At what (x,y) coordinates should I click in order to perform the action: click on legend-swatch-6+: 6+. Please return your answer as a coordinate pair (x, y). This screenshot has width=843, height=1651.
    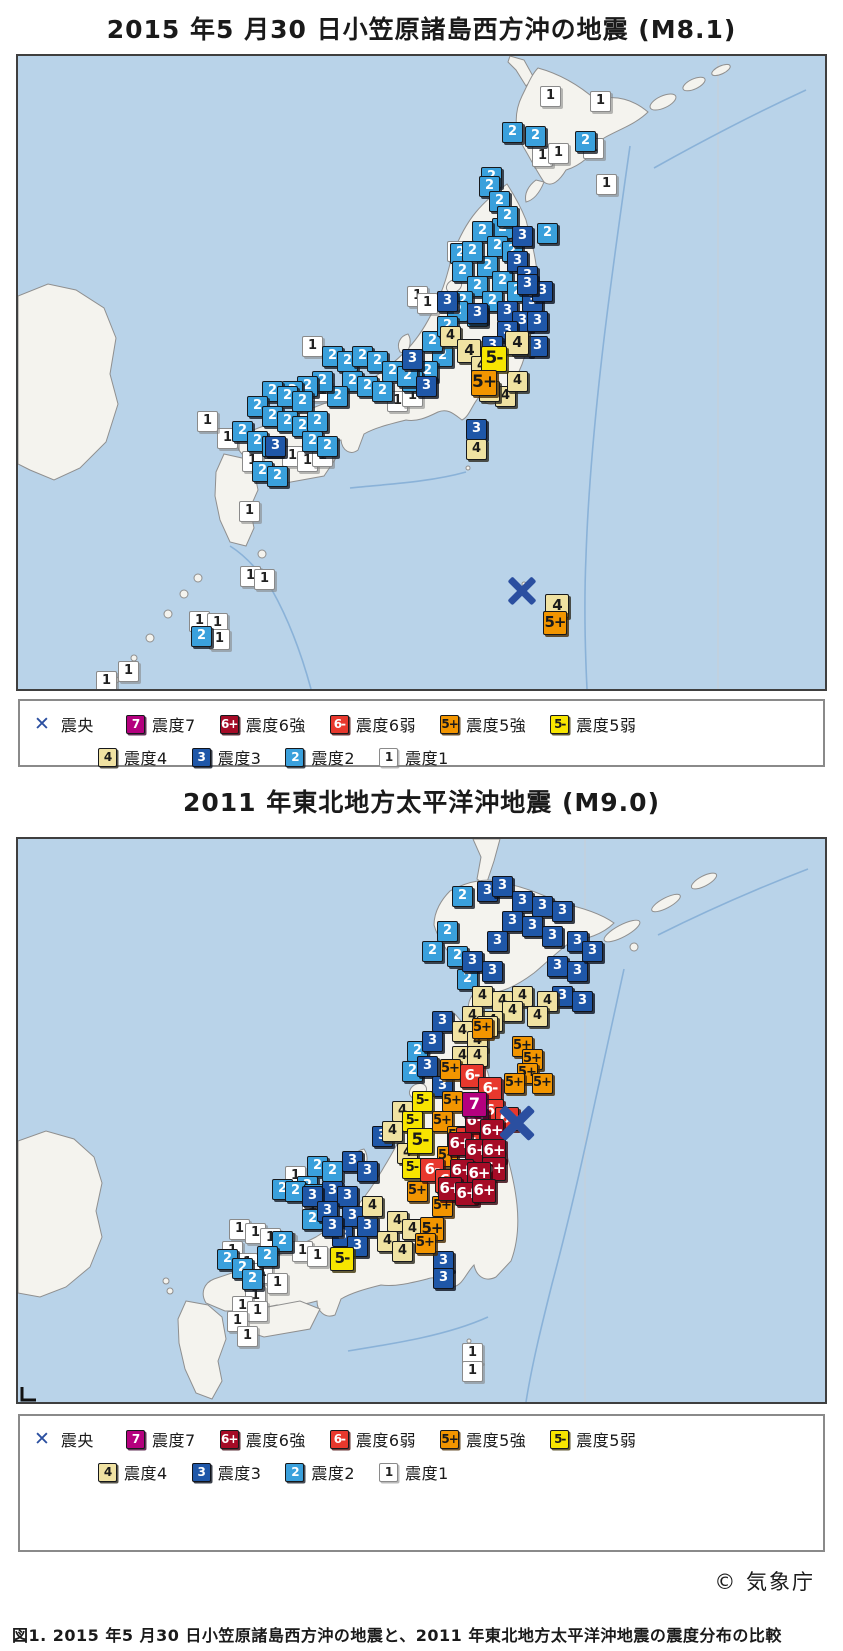
    Looking at the image, I should click on (229, 1439).